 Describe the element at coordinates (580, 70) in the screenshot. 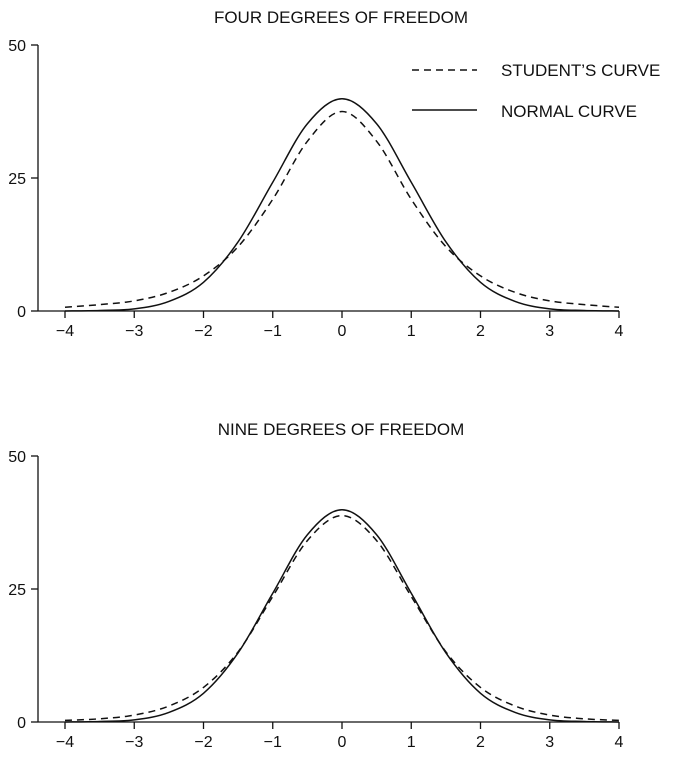

I see `legend-label: STUDENT’S CURVE` at that location.